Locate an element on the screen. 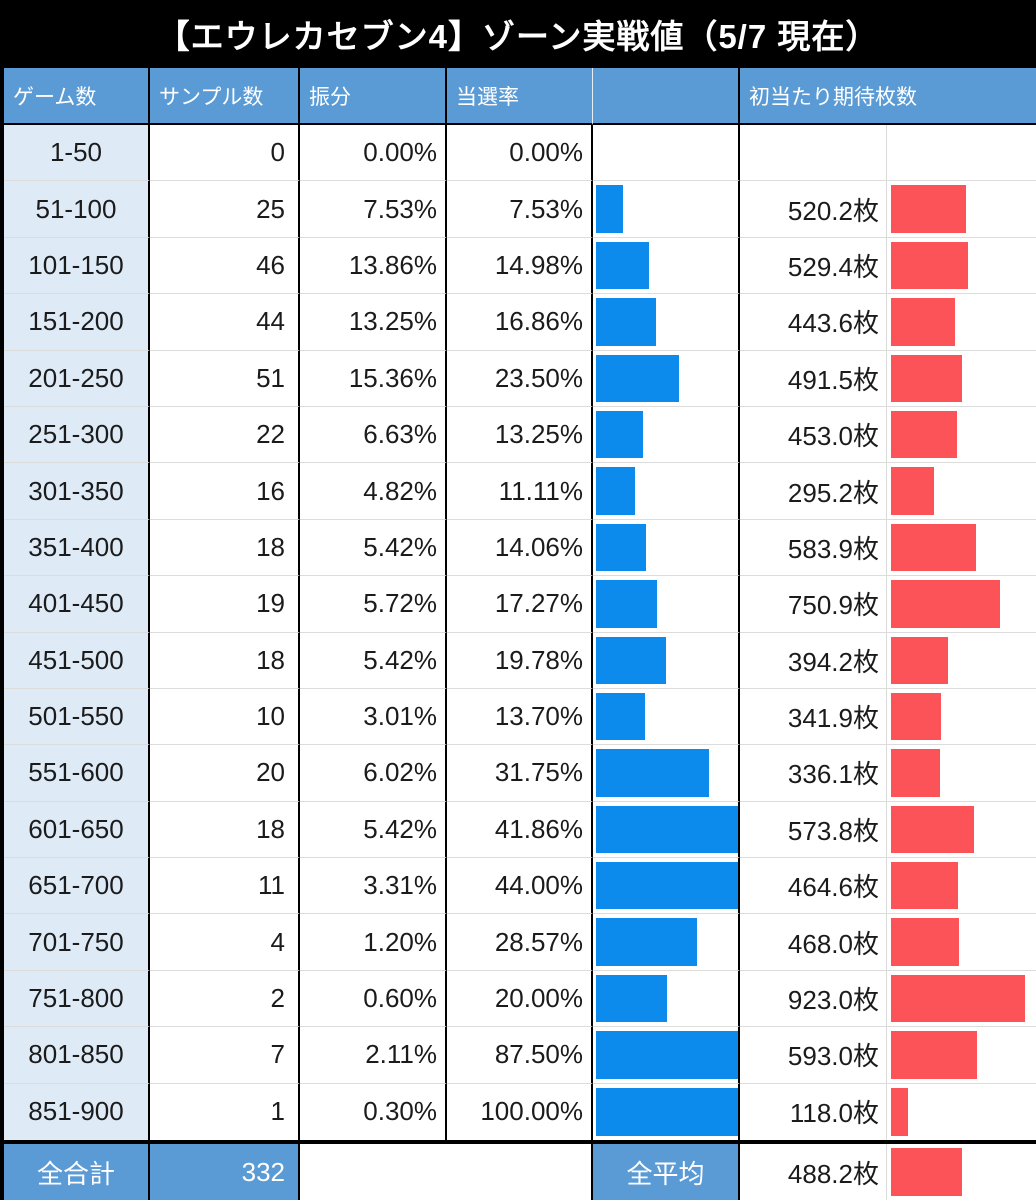 This screenshot has width=1036, height=1200. table-row: 201-250 51 15.36% 23.50% 491.5枚 is located at coordinates (520, 378).